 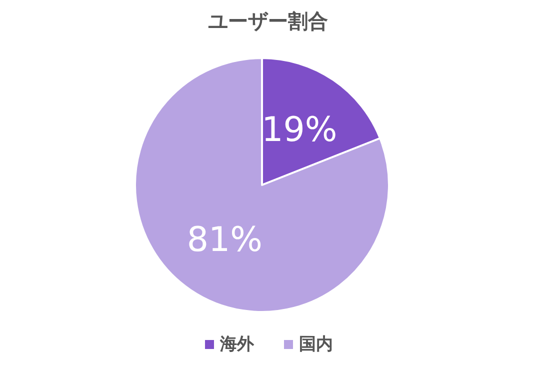 I want to click on data-label: 81%, so click(x=224, y=240).